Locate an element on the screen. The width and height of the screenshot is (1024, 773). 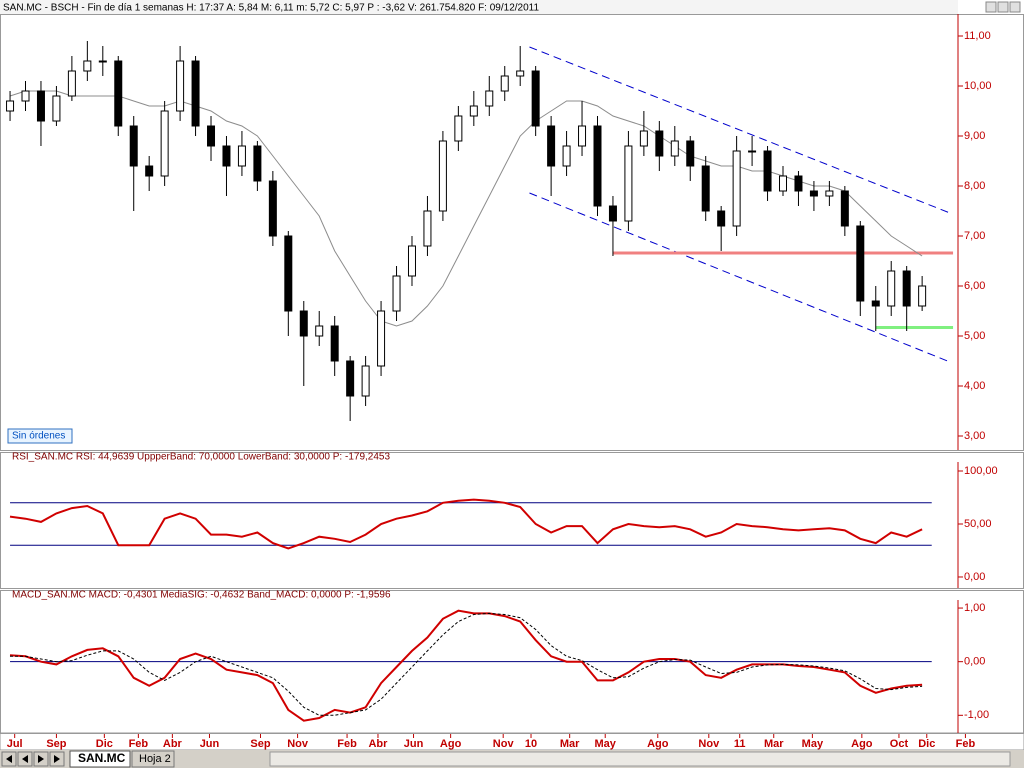
y-tick-label: 5,00 is located at coordinates (974, 336).